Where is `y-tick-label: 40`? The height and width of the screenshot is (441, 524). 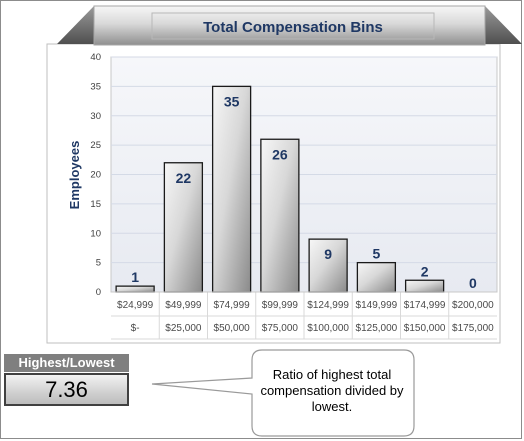
y-tick-label: 40 is located at coordinates (95, 57).